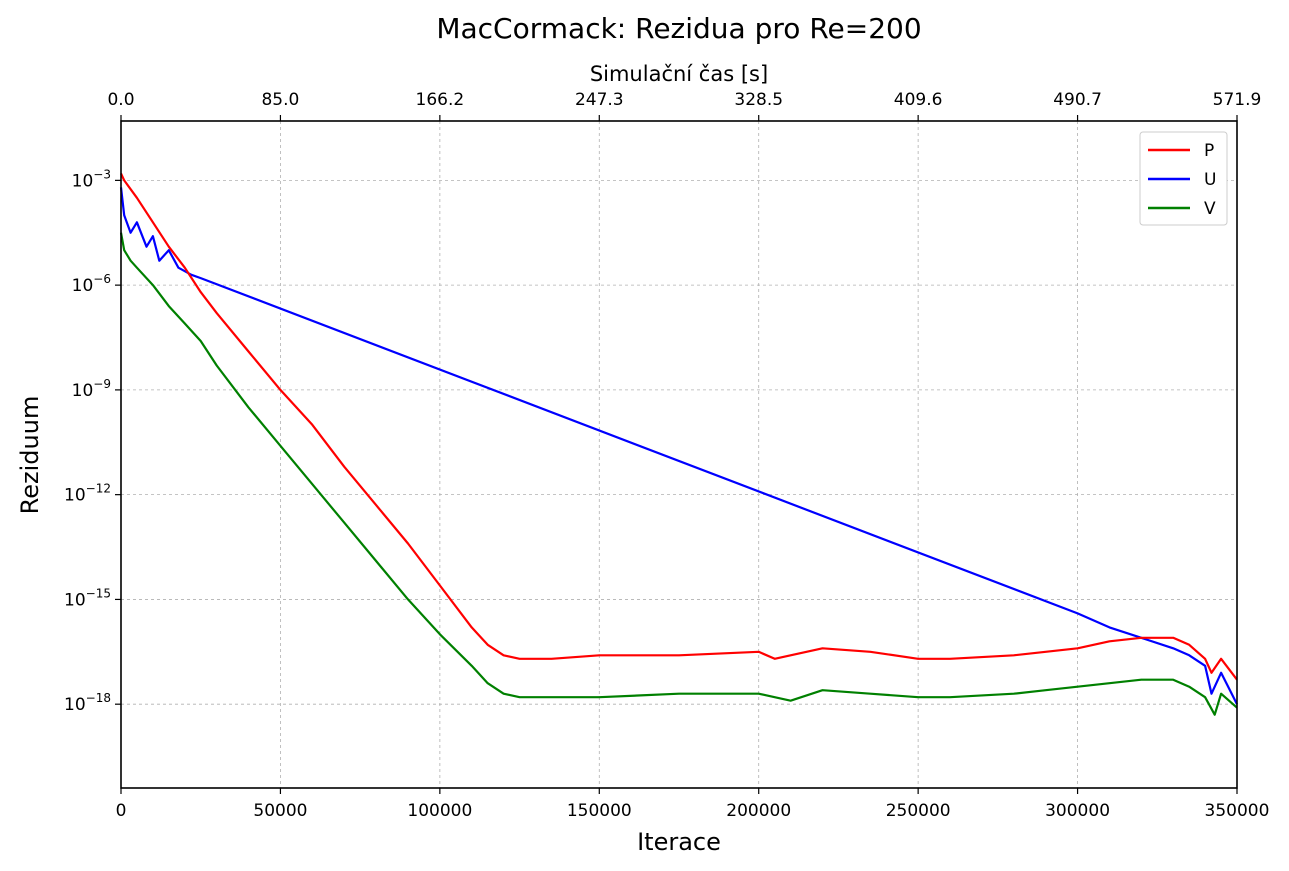  Describe the element at coordinates (91, 179) in the screenshot. I see `y-tick-label: 10⁻³` at that location.